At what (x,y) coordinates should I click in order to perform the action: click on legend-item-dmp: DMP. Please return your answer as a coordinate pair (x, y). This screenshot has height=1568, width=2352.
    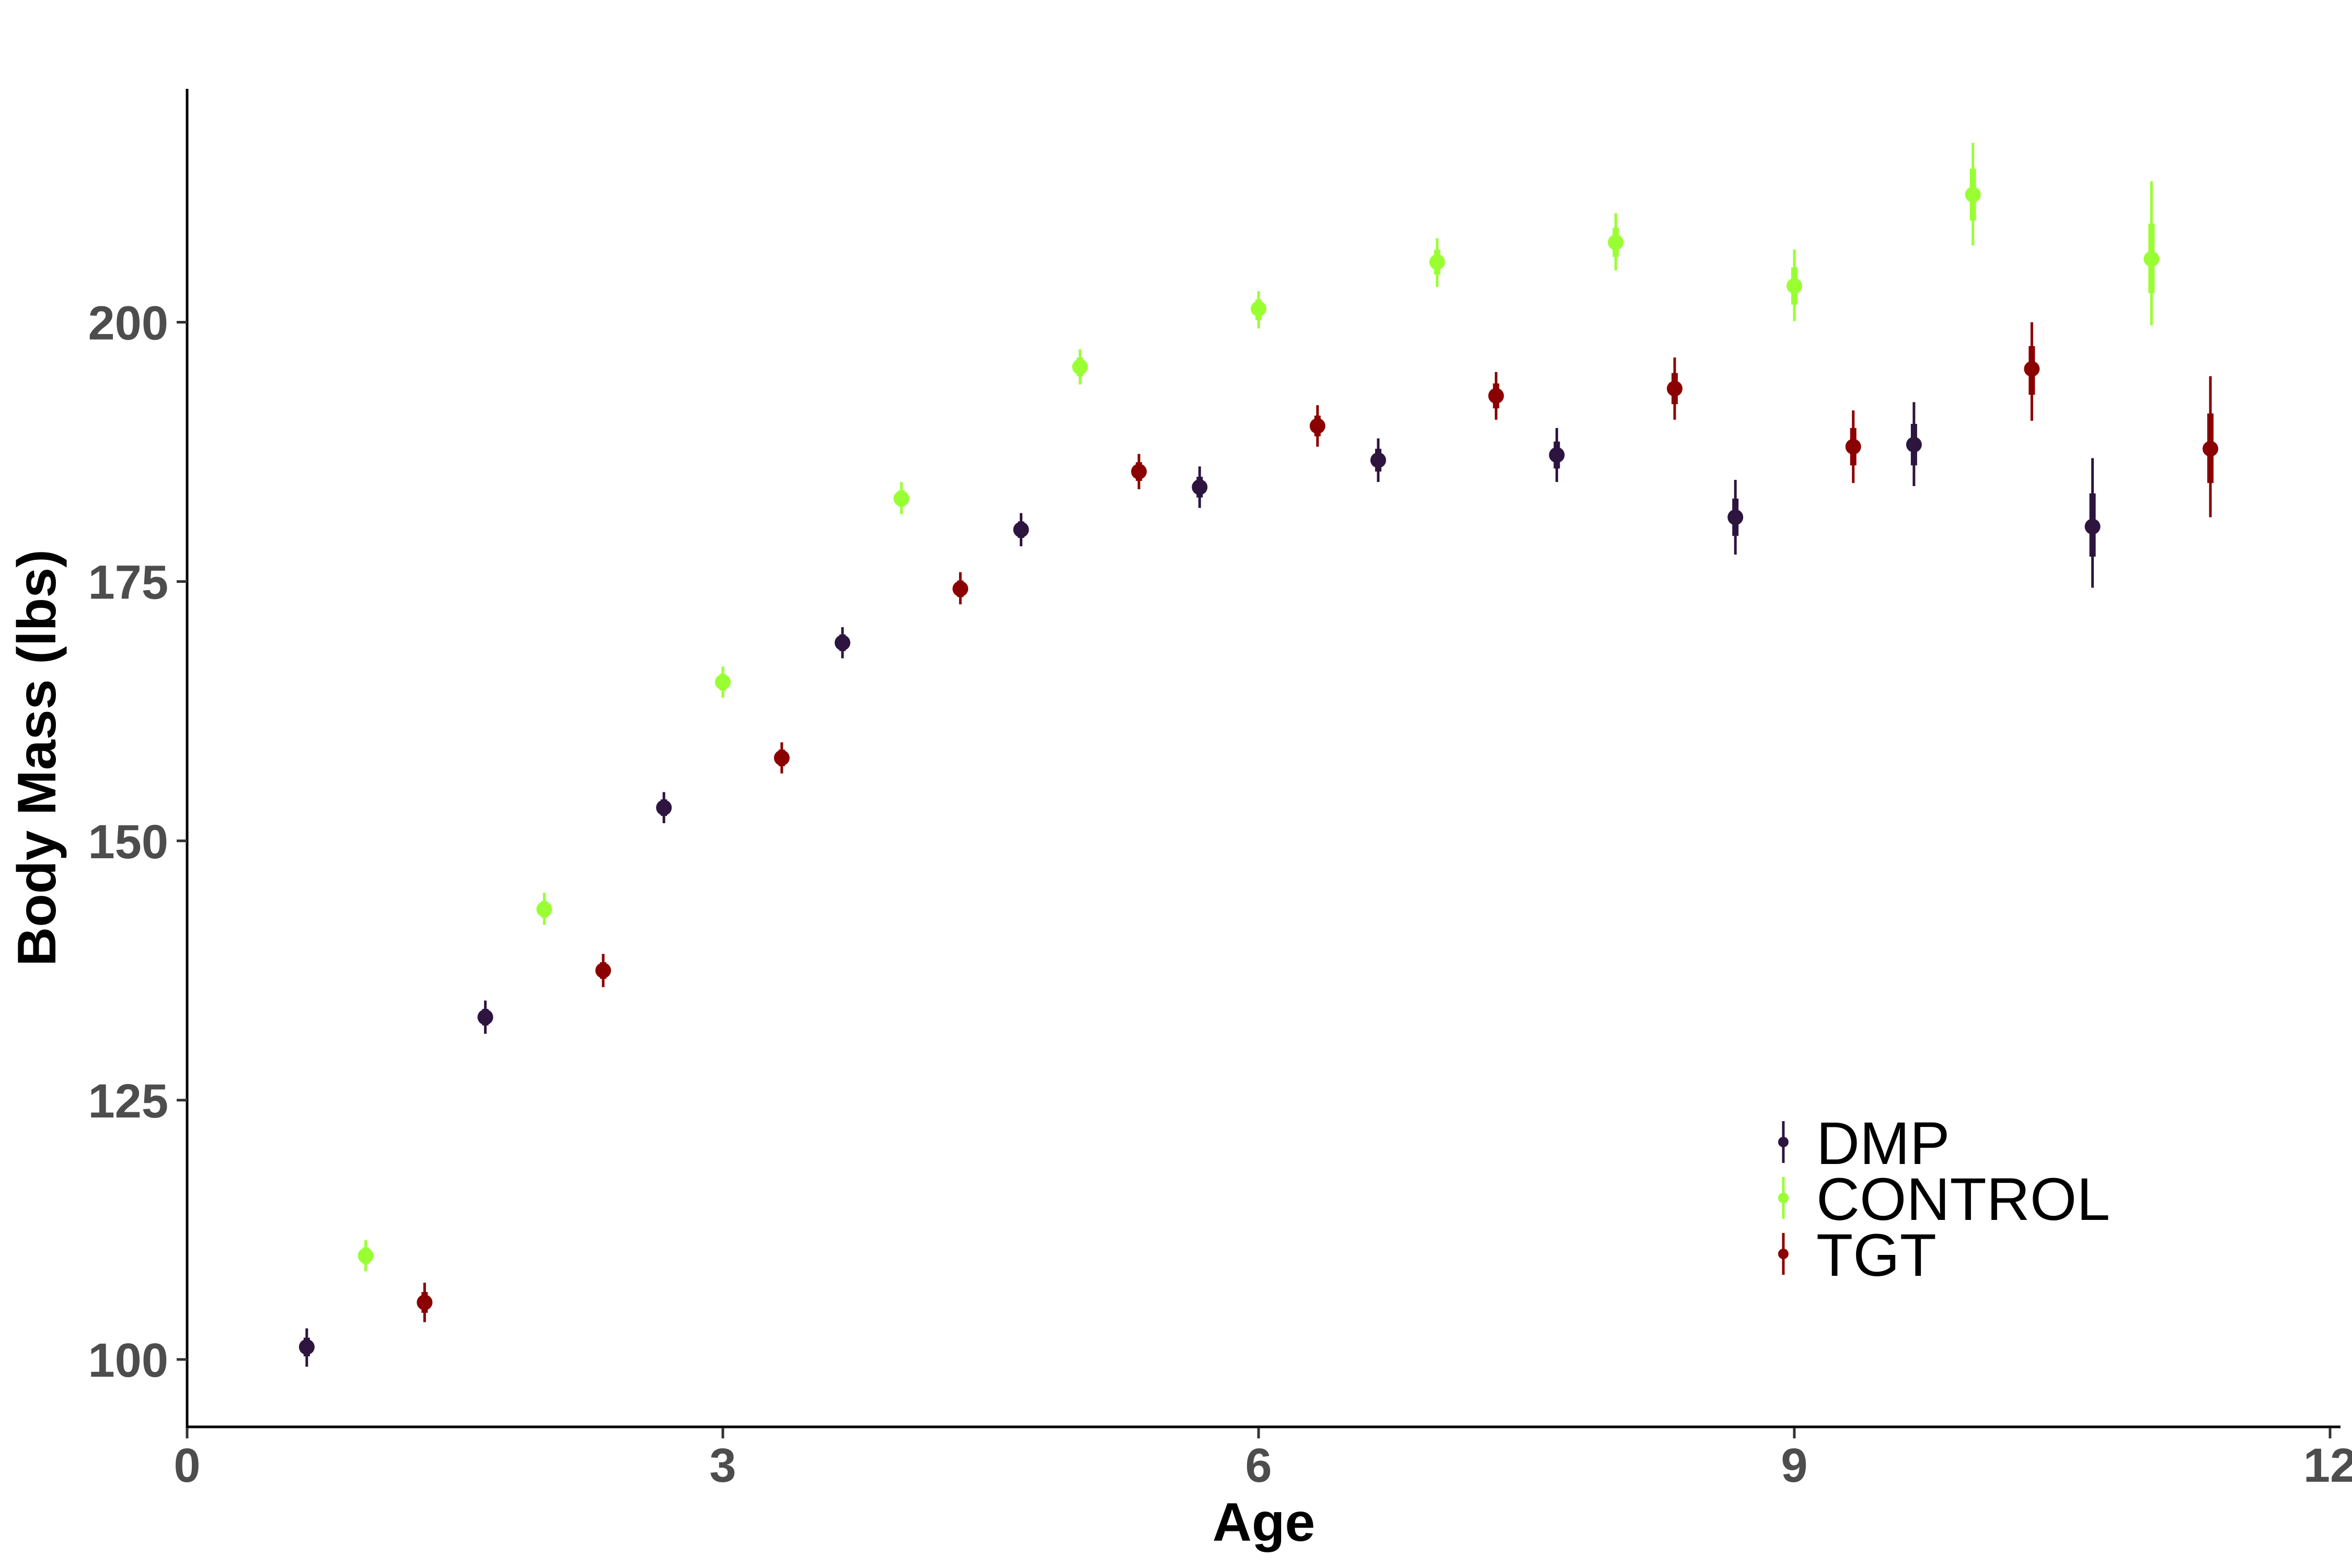
    Looking at the image, I should click on (1864, 1143).